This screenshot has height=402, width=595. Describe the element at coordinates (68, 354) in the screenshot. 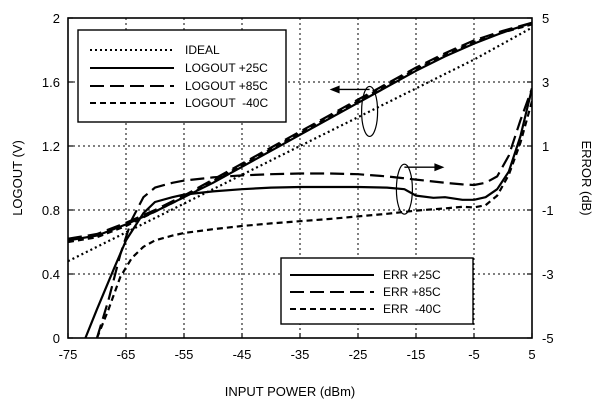

I see `x-tick-label: -75` at that location.